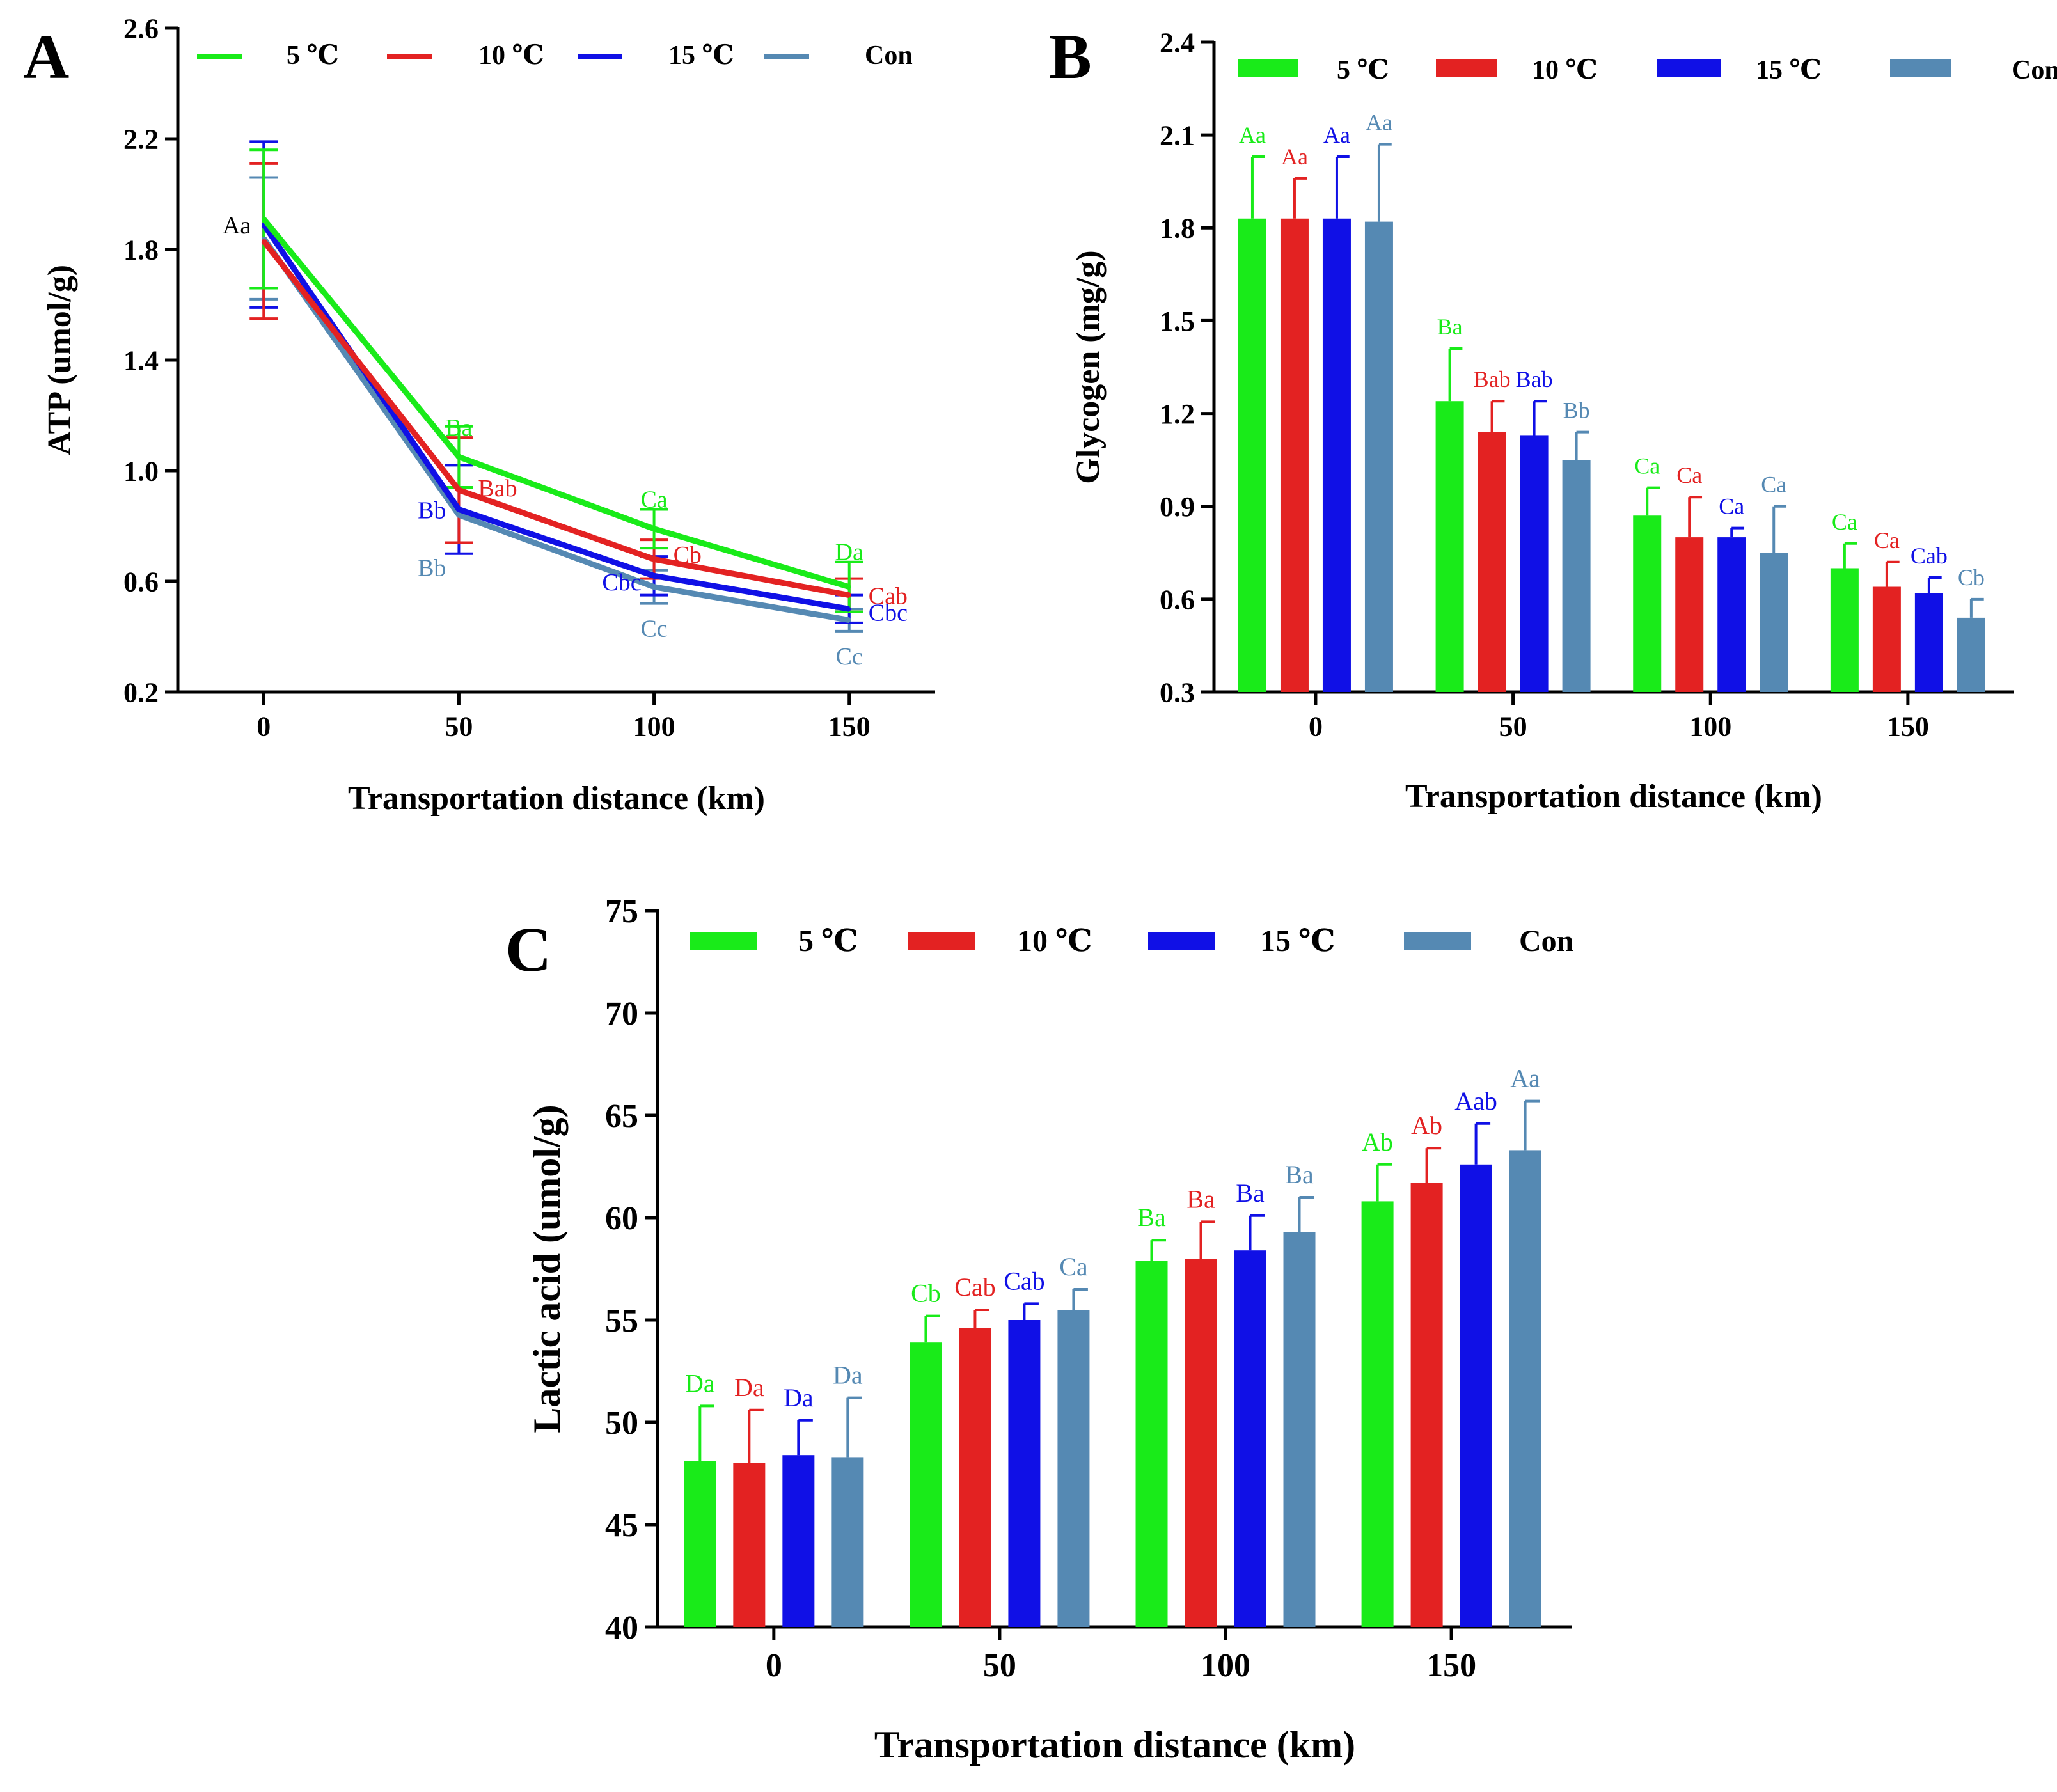 The height and width of the screenshot is (1792, 2057). What do you see at coordinates (1929, 556) in the screenshot?
I see `significance-label-15c: Cab` at bounding box center [1929, 556].